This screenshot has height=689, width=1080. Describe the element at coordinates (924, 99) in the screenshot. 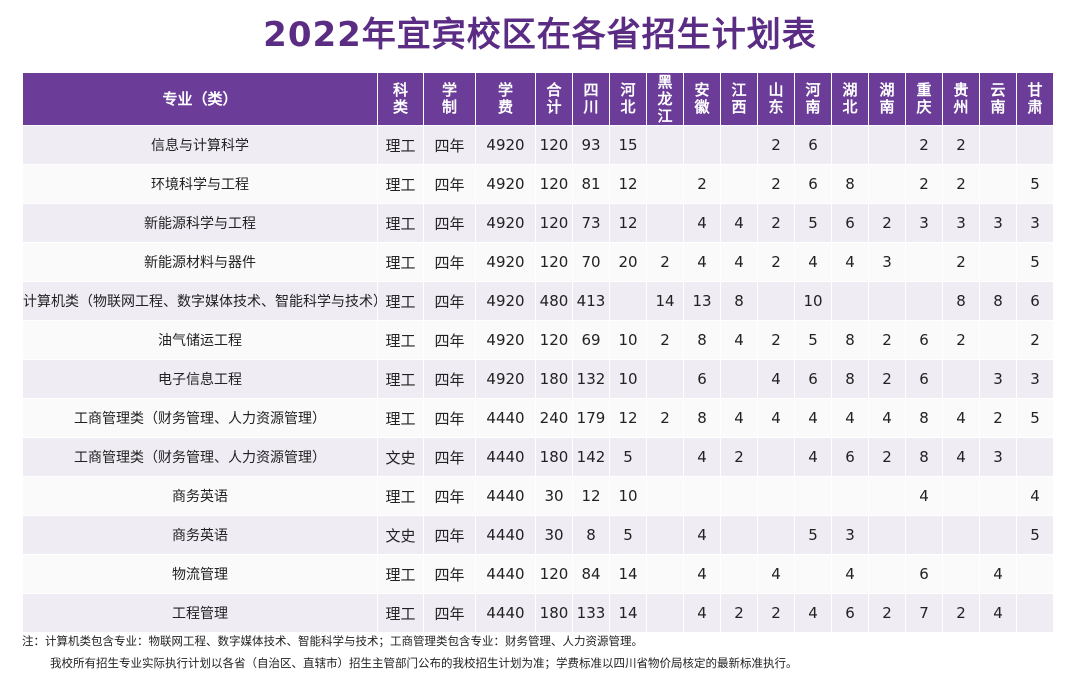

I see `header-cell: 重 庆` at that location.